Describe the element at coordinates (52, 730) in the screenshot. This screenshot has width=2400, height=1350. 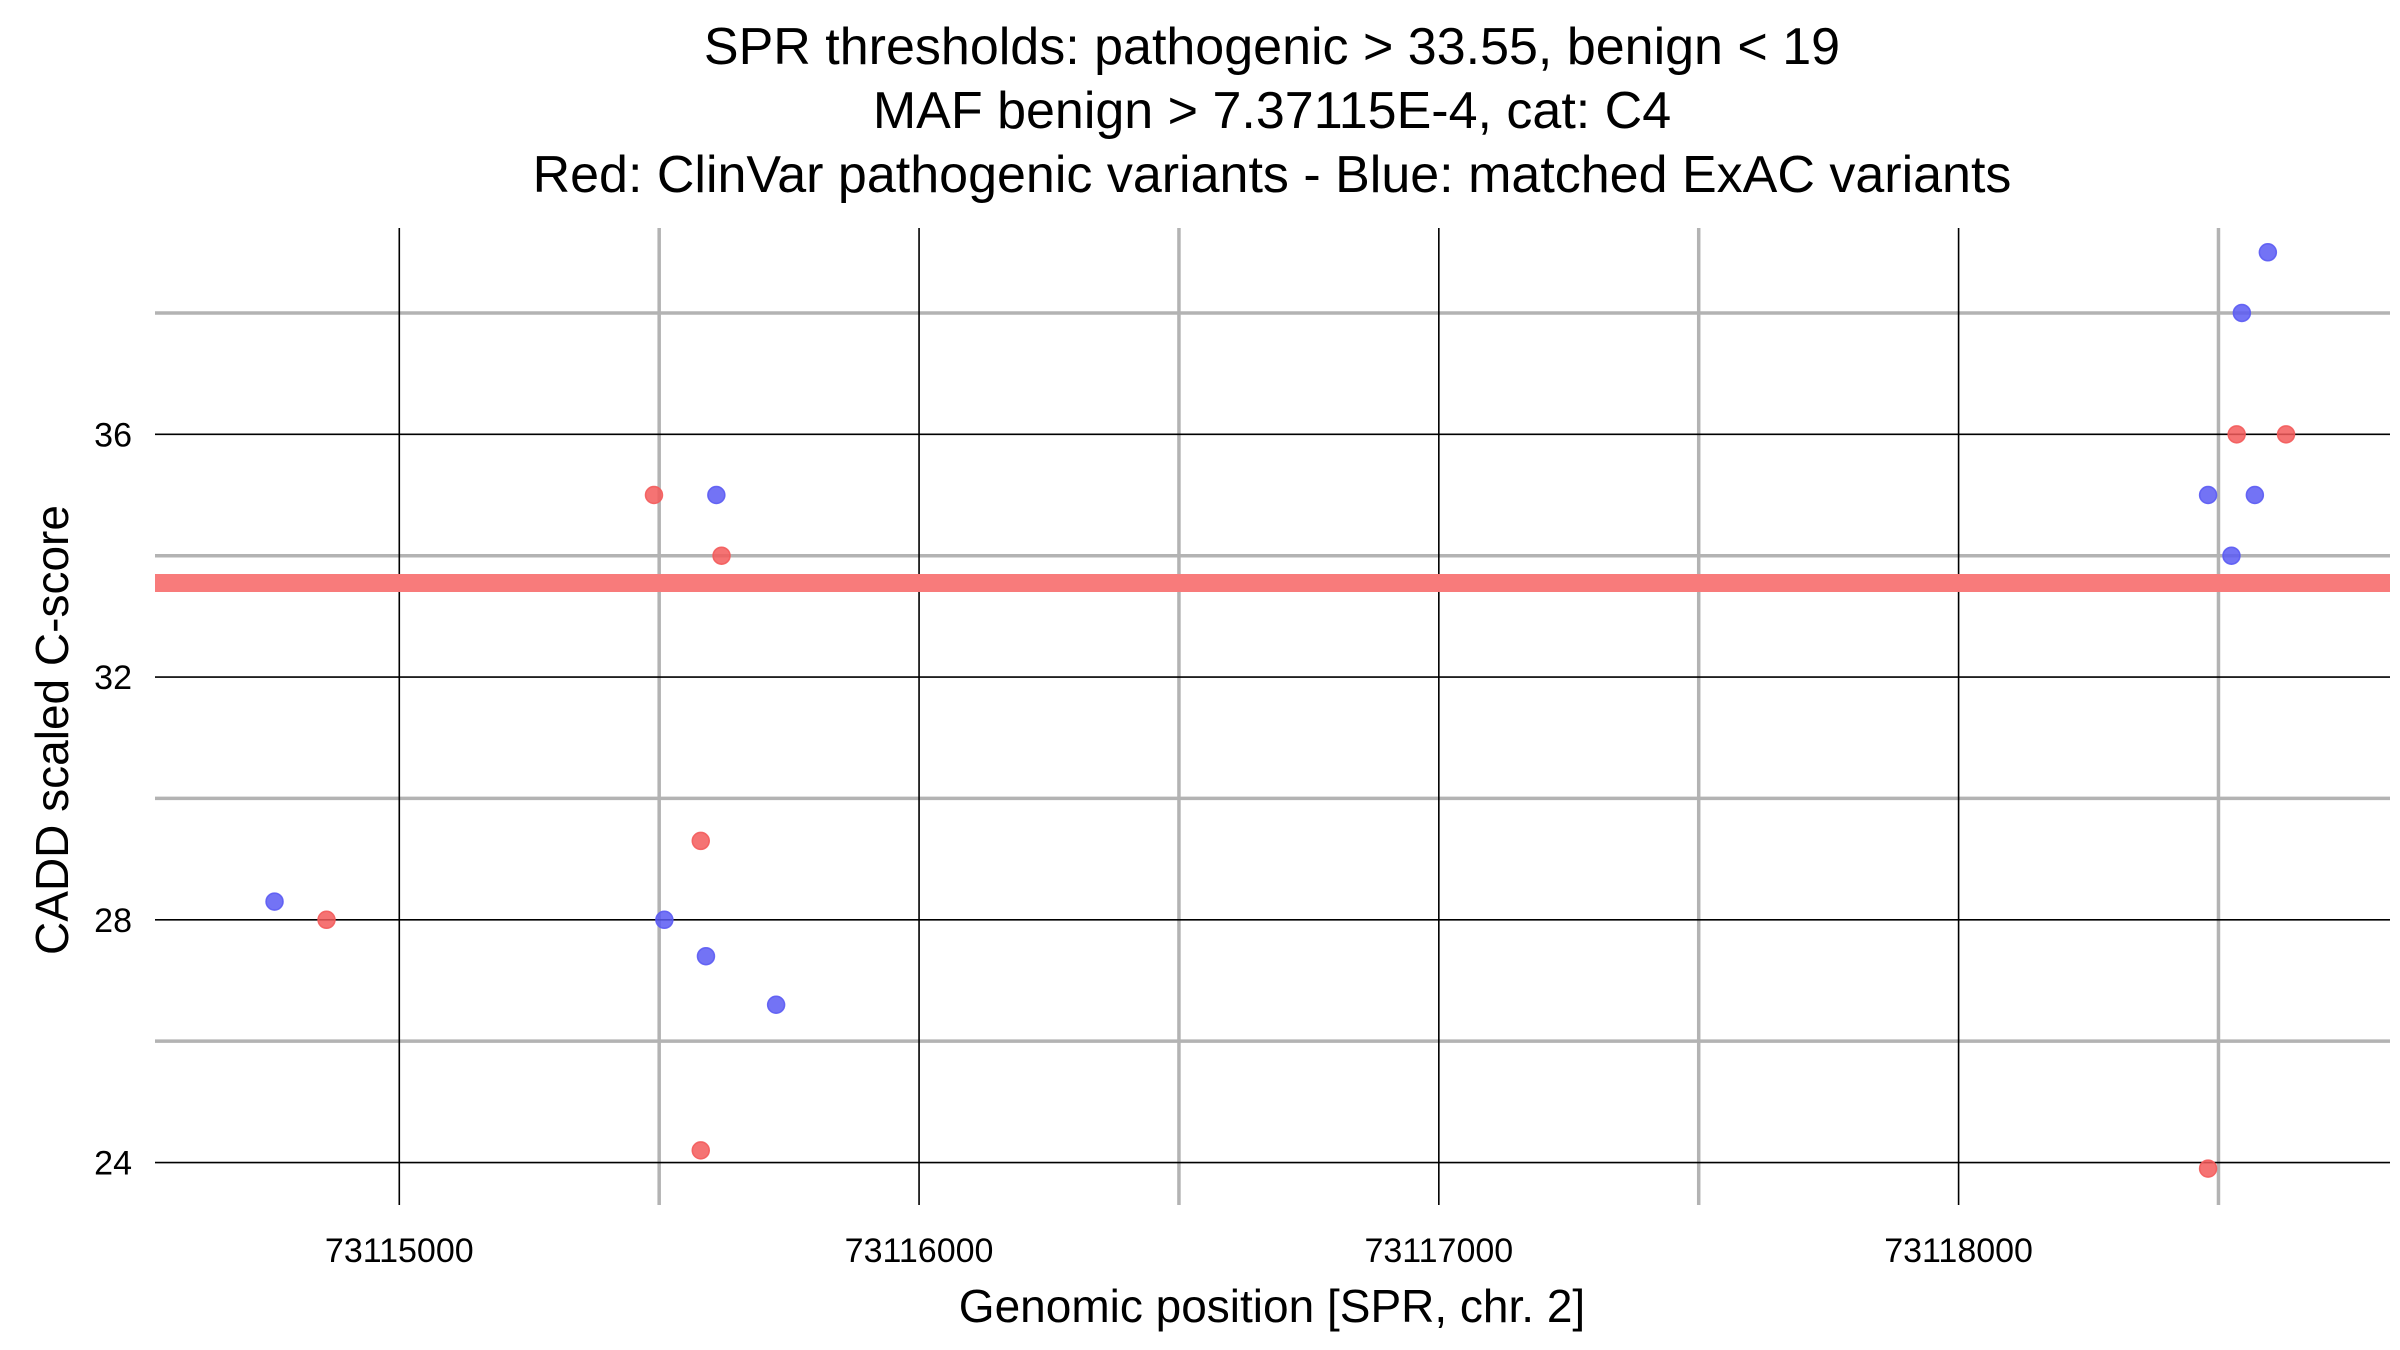
I see `y-axis-title: CADD scaled C-score` at that location.